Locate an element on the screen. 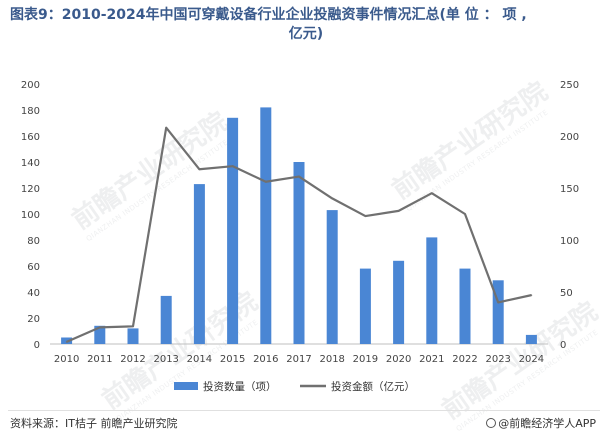 The width and height of the screenshot is (608, 444). y-right-tick-label: 0 is located at coordinates (563, 345).